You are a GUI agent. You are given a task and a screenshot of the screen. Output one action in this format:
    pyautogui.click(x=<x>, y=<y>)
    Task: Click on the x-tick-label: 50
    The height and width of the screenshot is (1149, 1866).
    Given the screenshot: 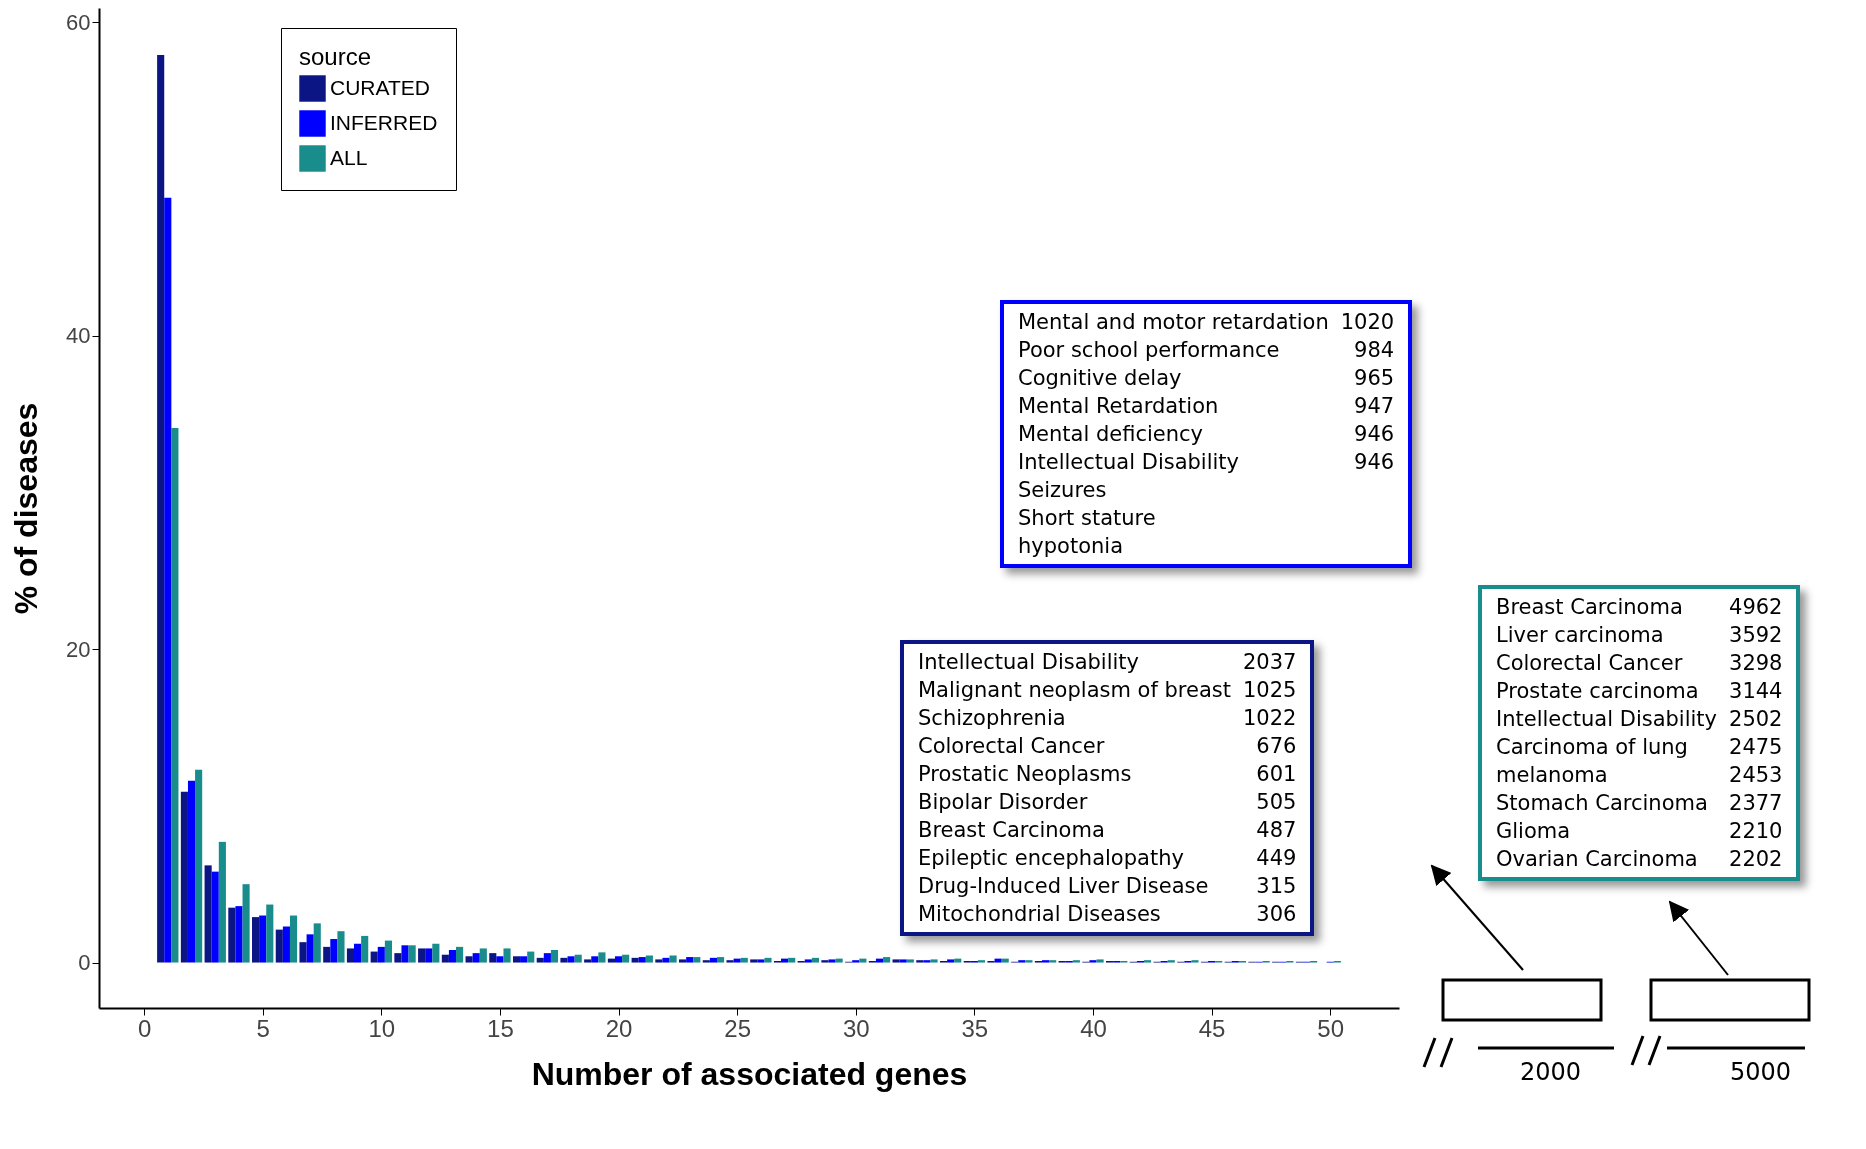 What is the action you would take?
    pyautogui.click(x=1331, y=1028)
    